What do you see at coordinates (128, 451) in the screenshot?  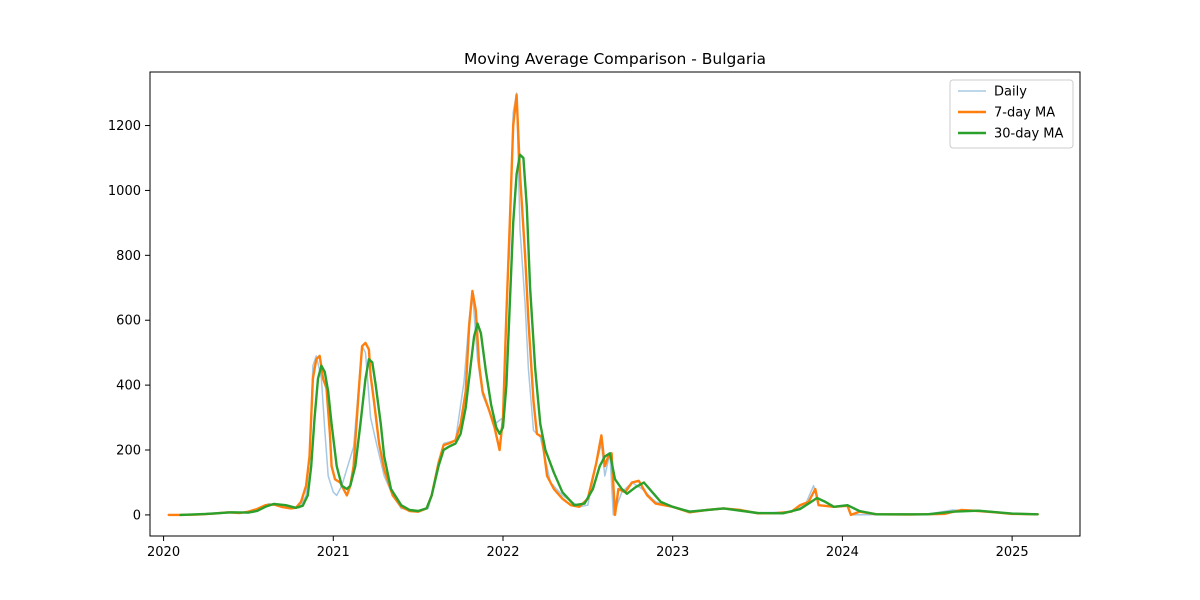 I see `y-tick-label: 200` at bounding box center [128, 451].